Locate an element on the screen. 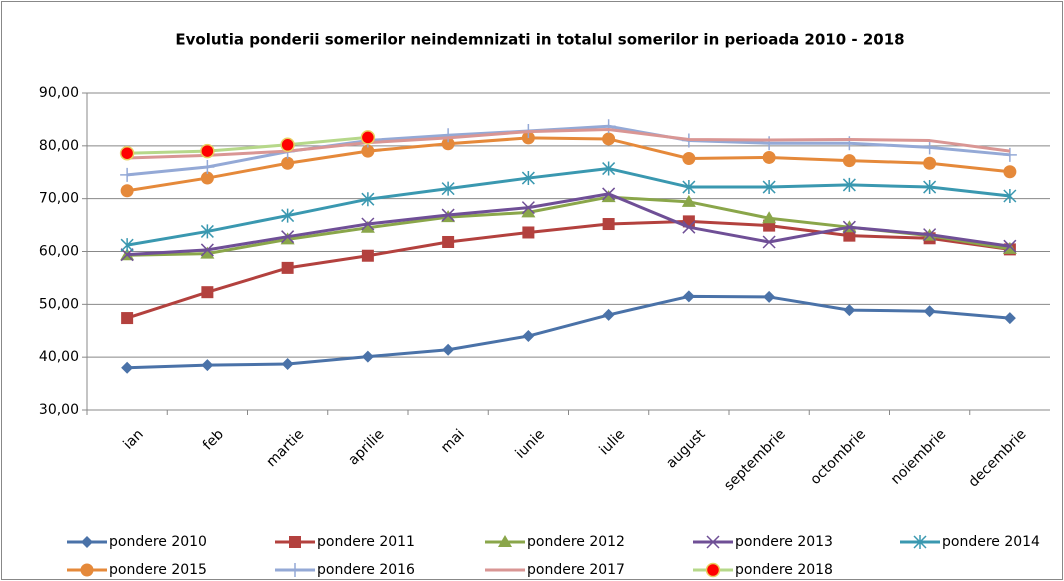 The image size is (1064, 581). y-tick-label: 40,00 is located at coordinates (59, 357).